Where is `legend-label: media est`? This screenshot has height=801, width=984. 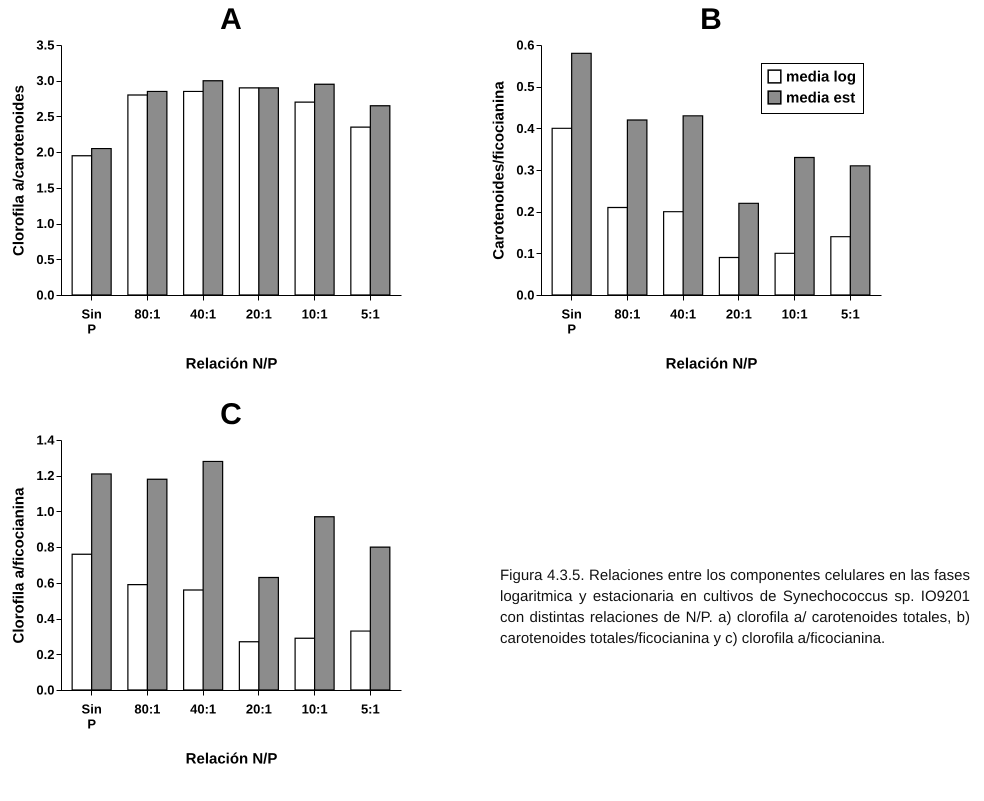
legend-label: media est is located at coordinates (821, 98).